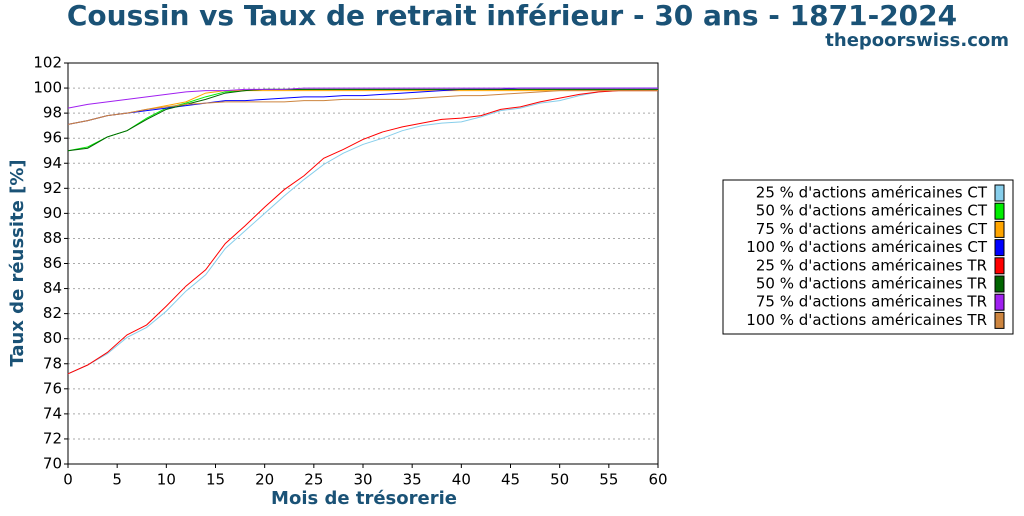 The width and height of the screenshot is (1024, 516). Describe the element at coordinates (52, 338) in the screenshot. I see `y-tick-label: 80` at that location.